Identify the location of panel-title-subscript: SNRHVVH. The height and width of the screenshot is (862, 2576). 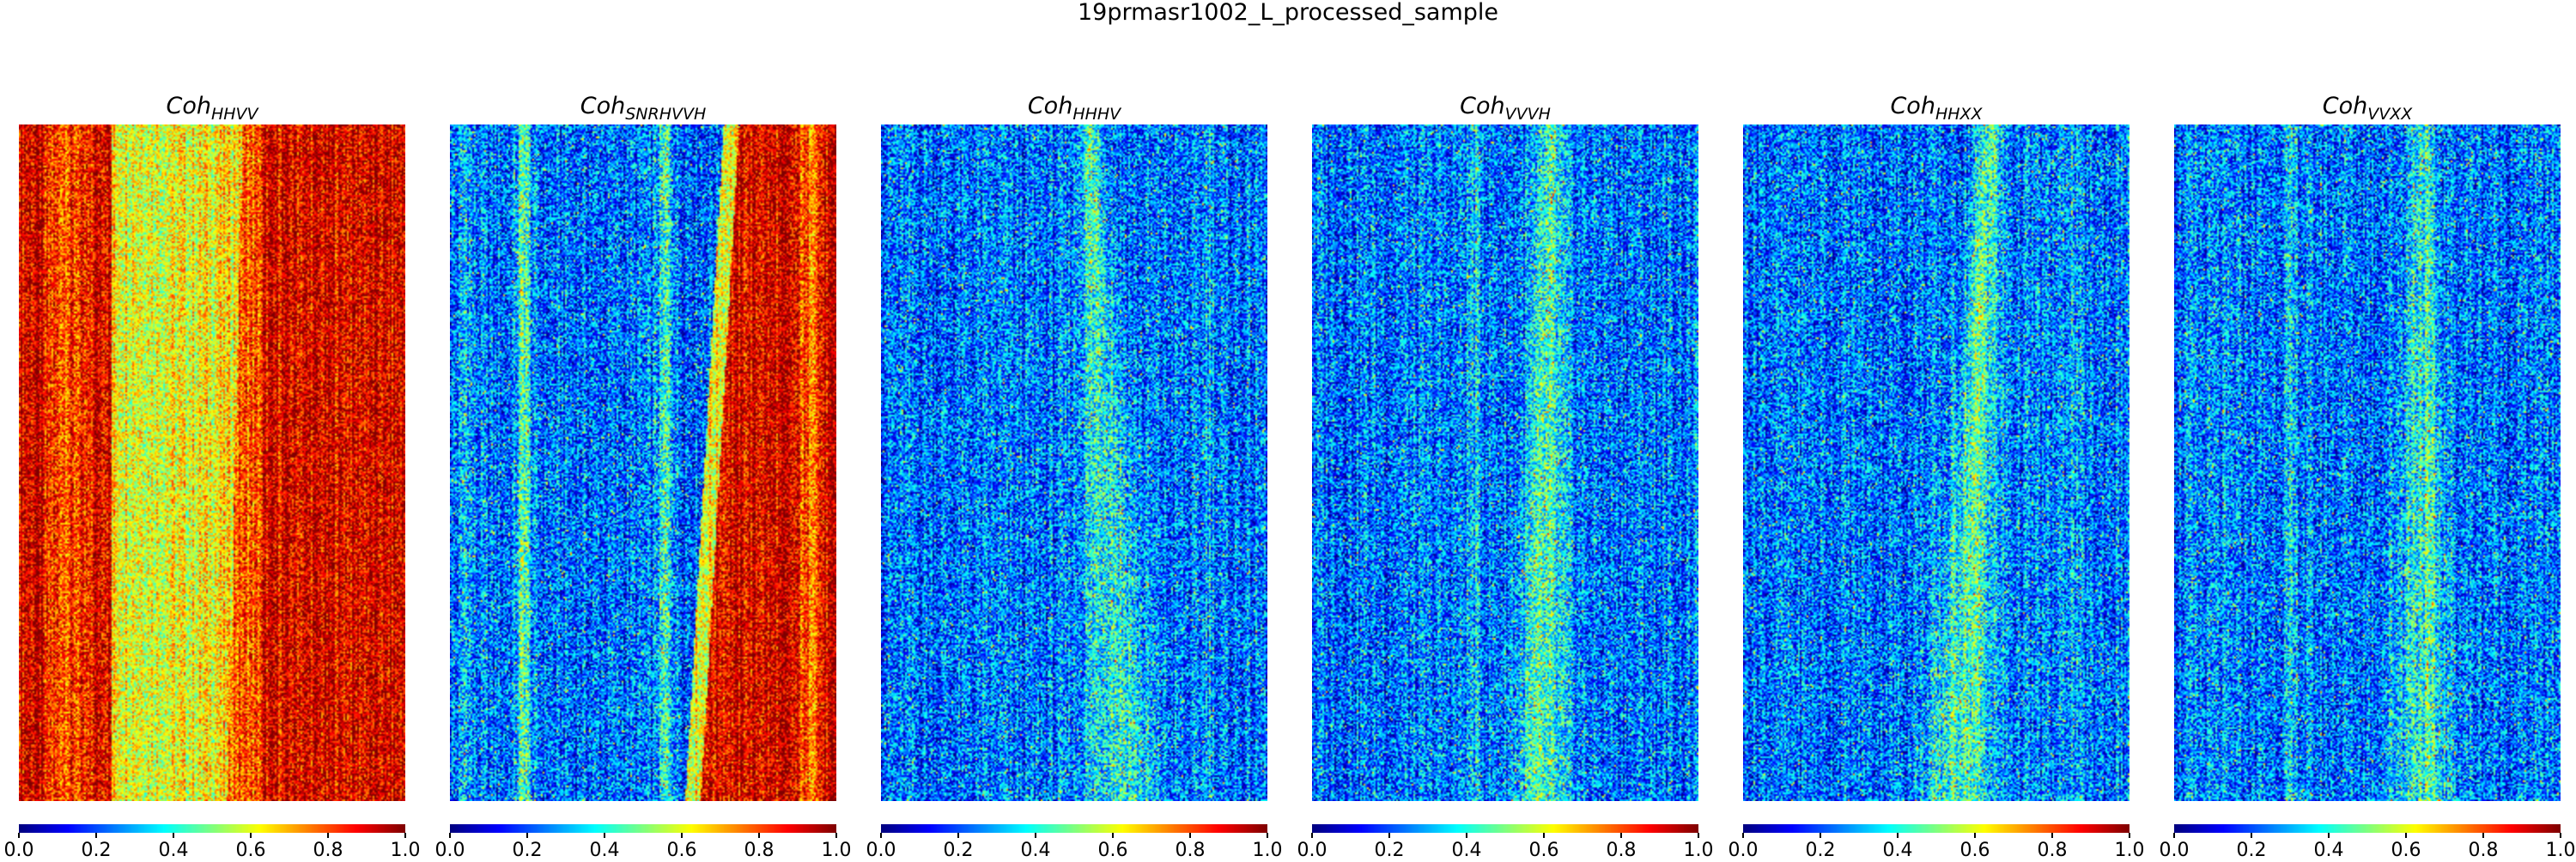
(665, 114).